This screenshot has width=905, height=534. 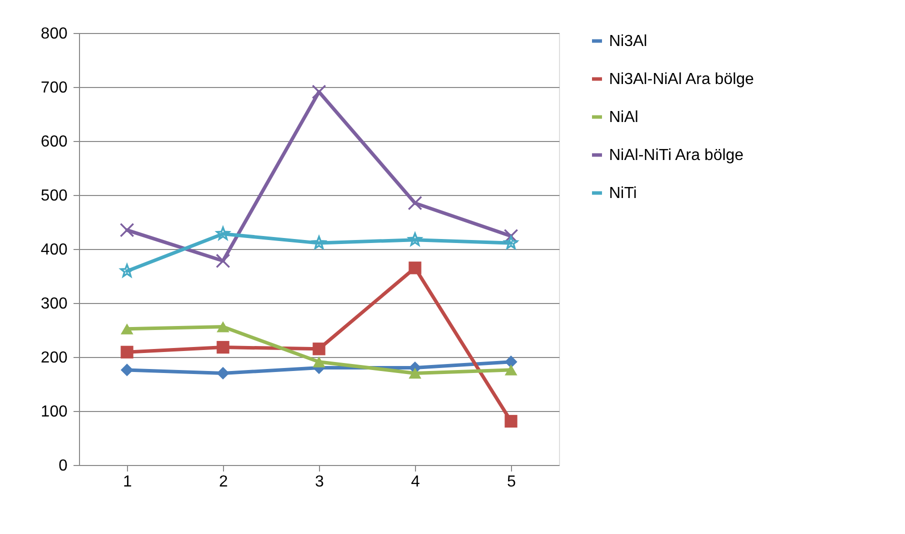 I want to click on y-tick-label: 500, so click(x=54, y=196).